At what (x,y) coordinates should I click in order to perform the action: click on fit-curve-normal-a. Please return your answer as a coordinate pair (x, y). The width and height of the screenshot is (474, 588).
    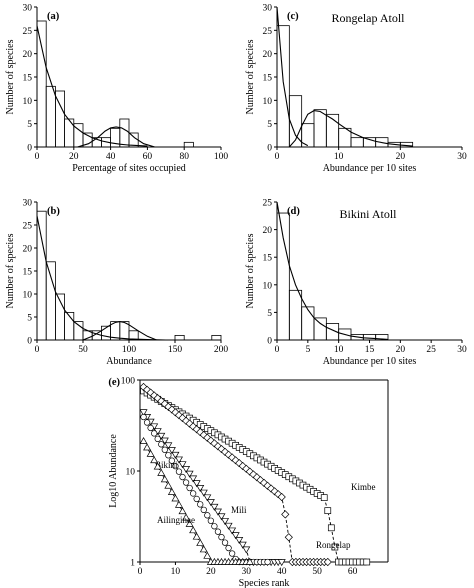
    Looking at the image, I should click on (116, 137).